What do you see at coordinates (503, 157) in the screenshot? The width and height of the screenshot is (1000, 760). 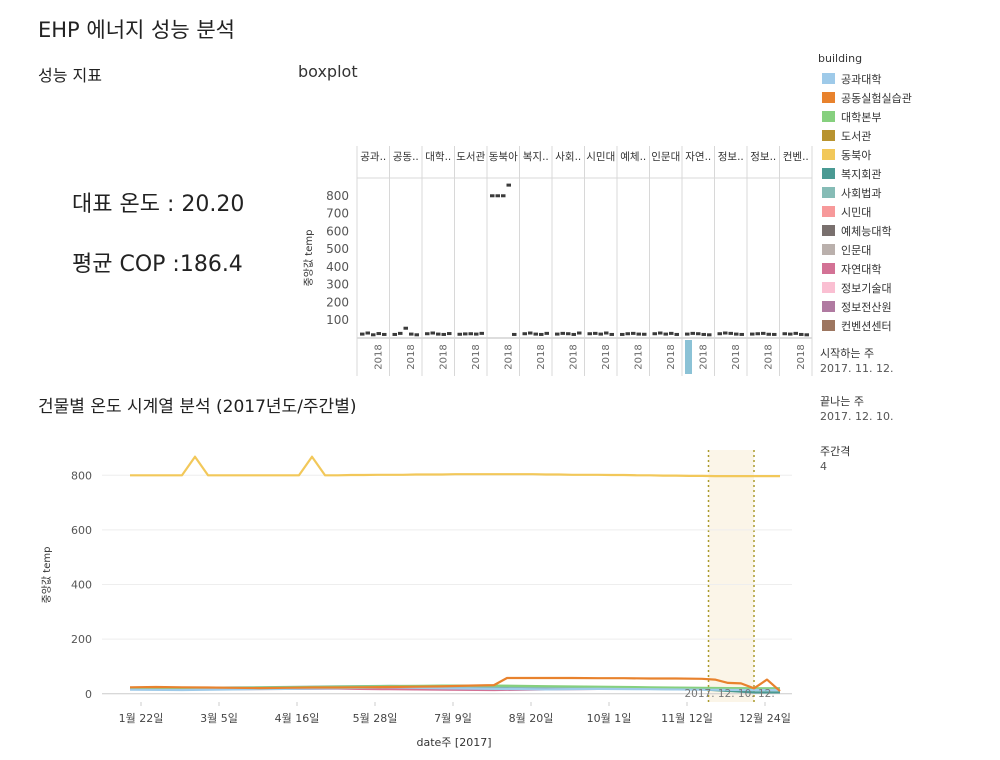 I see `boxplot-column-header: 동북아` at bounding box center [503, 157].